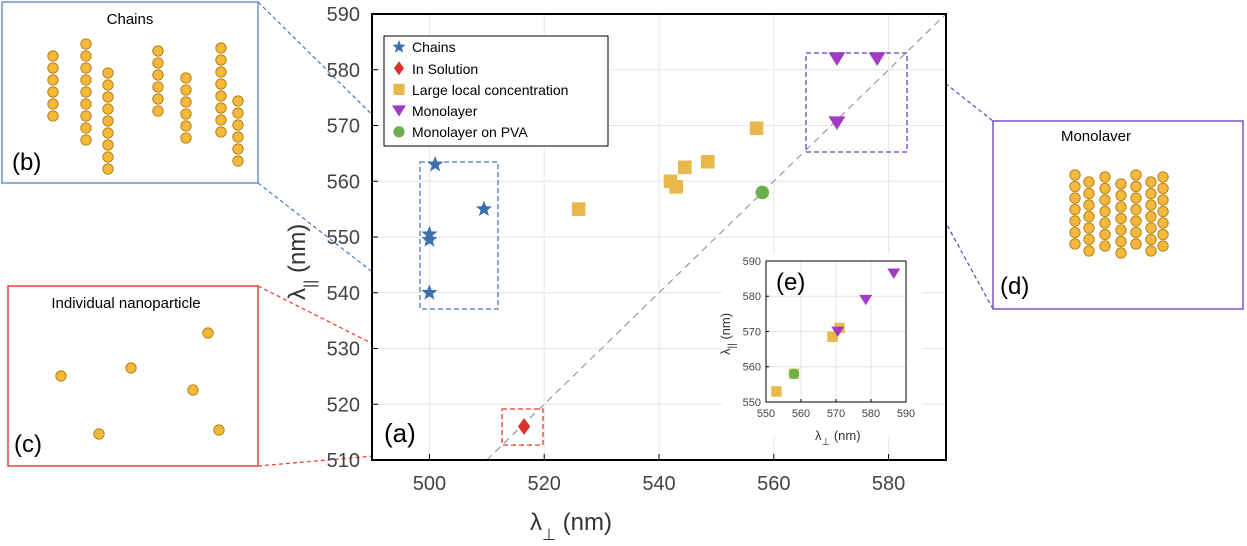 The image size is (1247, 546). I want to click on y-tick-label: 510, so click(343, 461).